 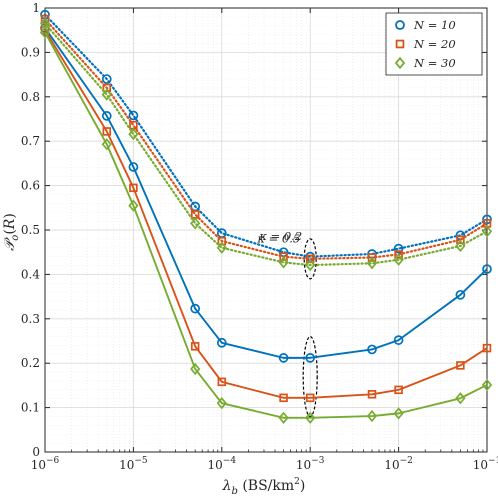 I want to click on y-tick-label: 0.3, so click(x=30, y=319).